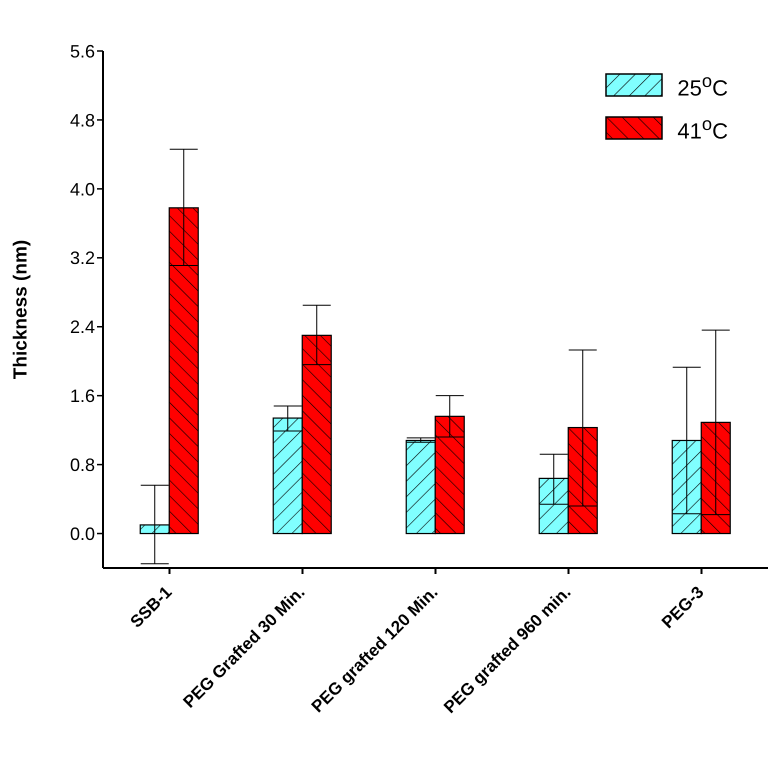 This screenshot has width=775, height=784. Describe the element at coordinates (82, 120) in the screenshot. I see `y-tick-label: 4.8` at that location.